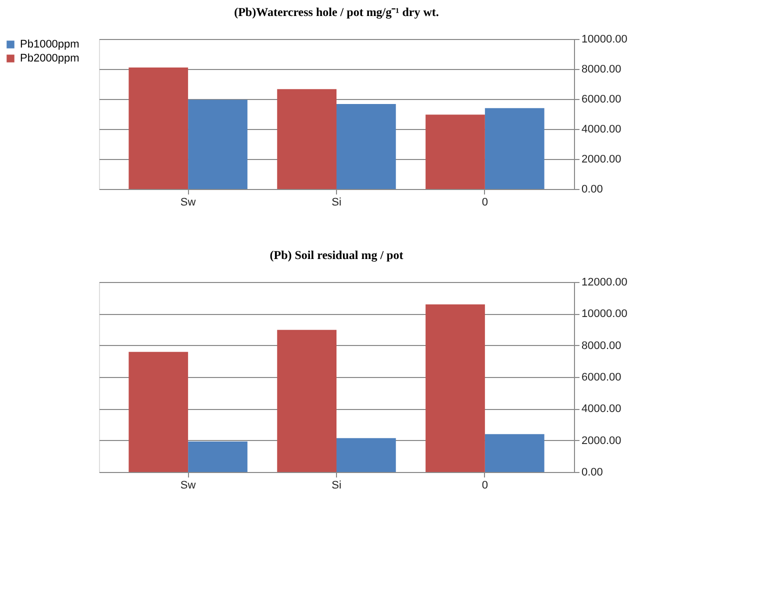 This screenshot has height=595, width=779. Describe the element at coordinates (50, 58) in the screenshot. I see `legend-label: Pb2000ppm` at that location.